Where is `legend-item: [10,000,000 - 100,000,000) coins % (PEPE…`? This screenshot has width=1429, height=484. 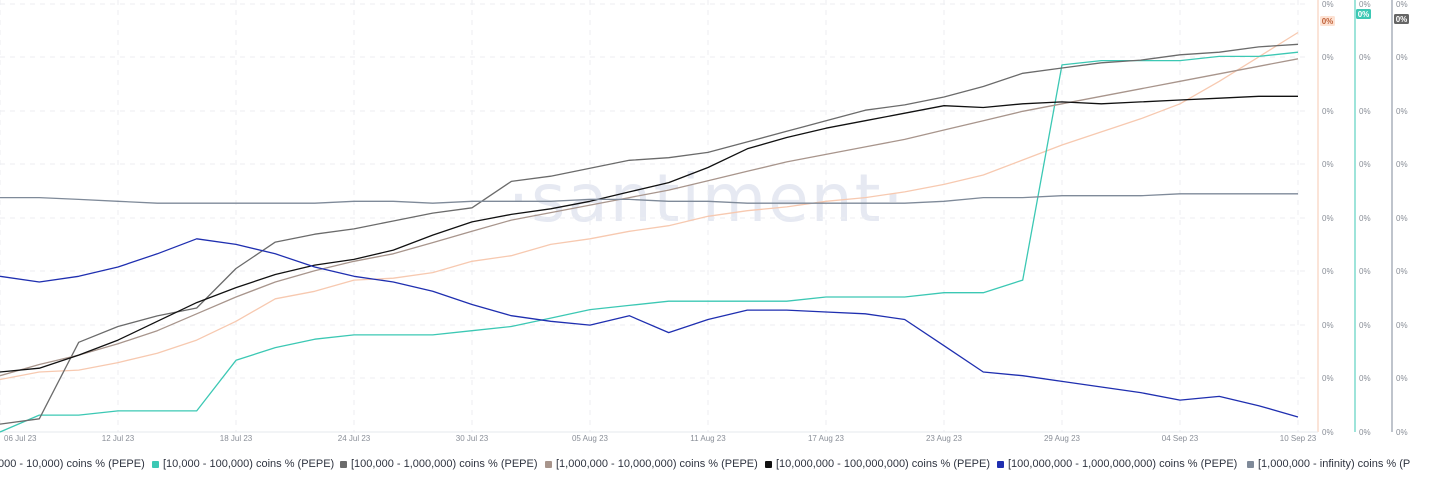 legend-item: [10,000,000 - 100,000,000) coins % (PEPE… is located at coordinates (877, 464).